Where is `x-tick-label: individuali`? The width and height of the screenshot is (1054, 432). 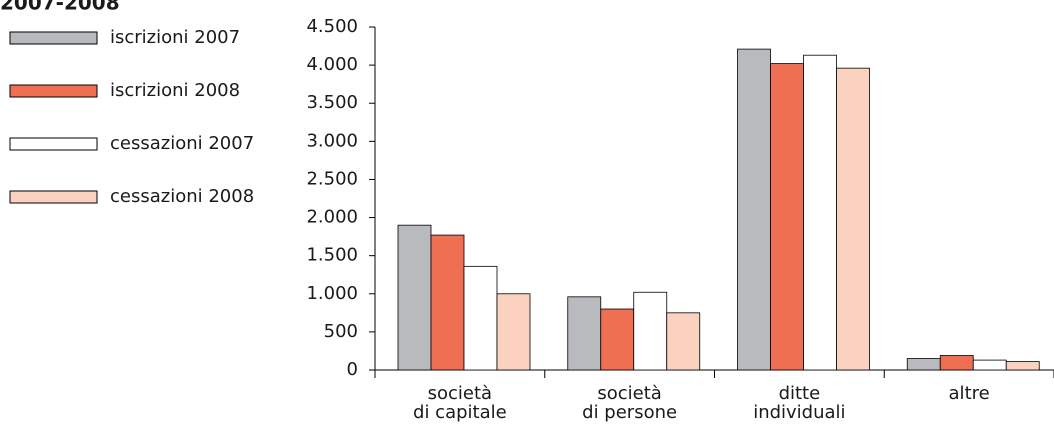 x-tick-label: individuali is located at coordinates (799, 412).